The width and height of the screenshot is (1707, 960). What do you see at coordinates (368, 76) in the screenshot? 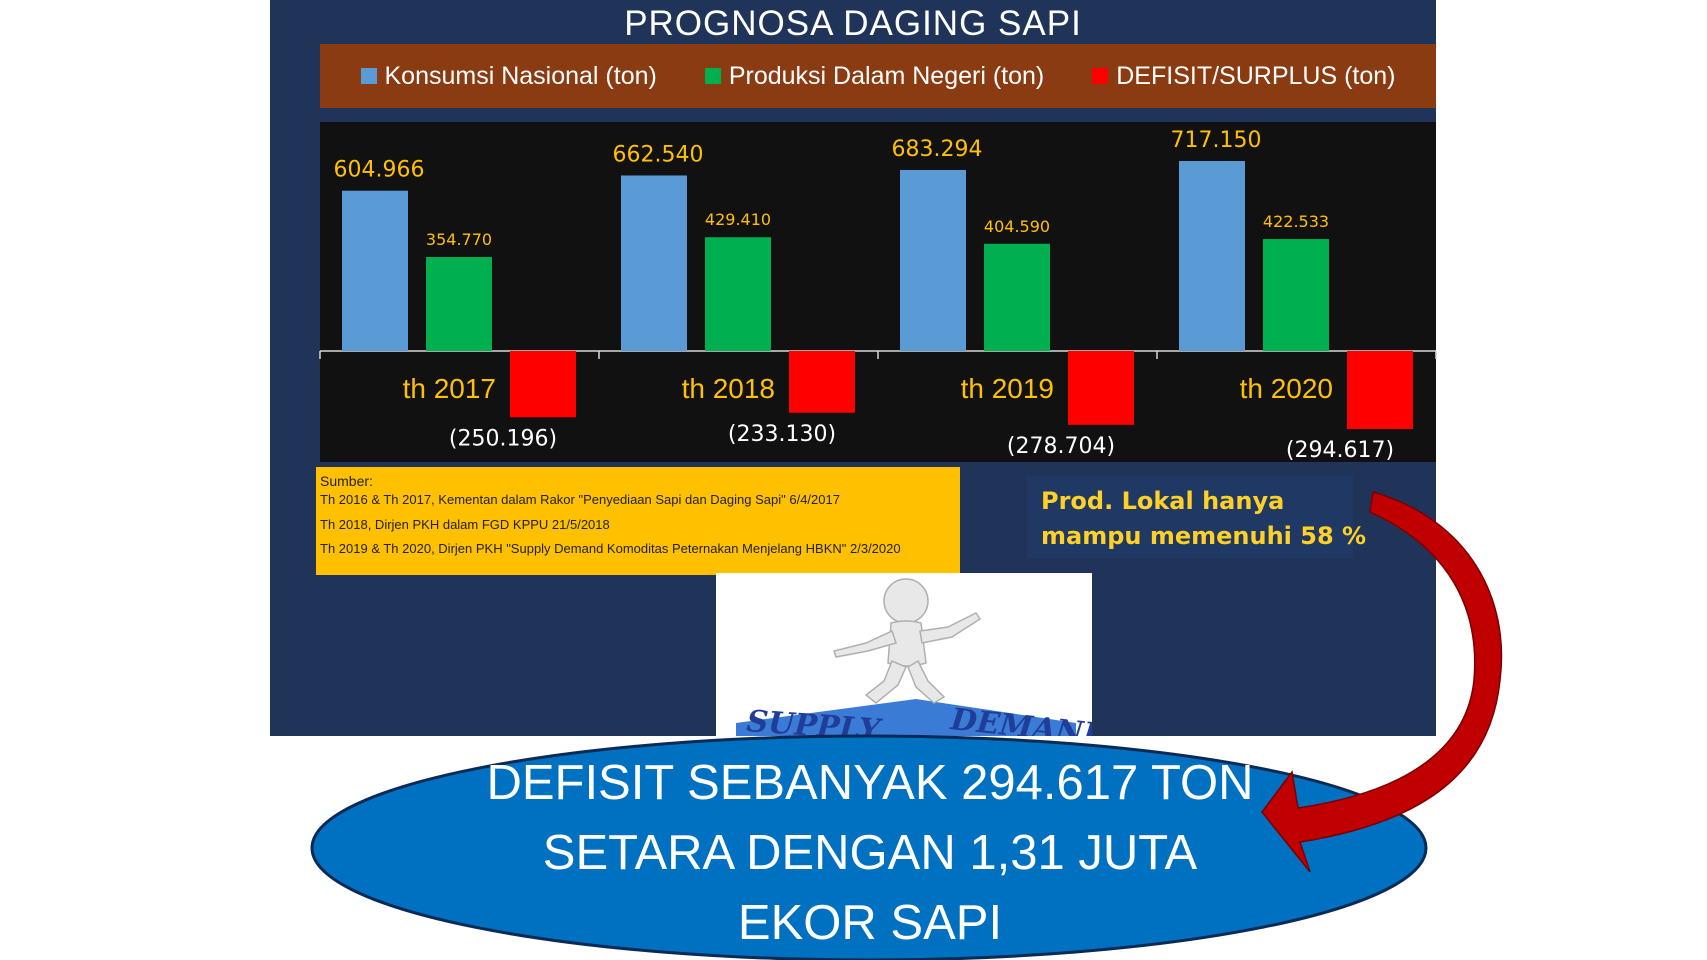
I see `legend-swatch-konsumsi` at bounding box center [368, 76].